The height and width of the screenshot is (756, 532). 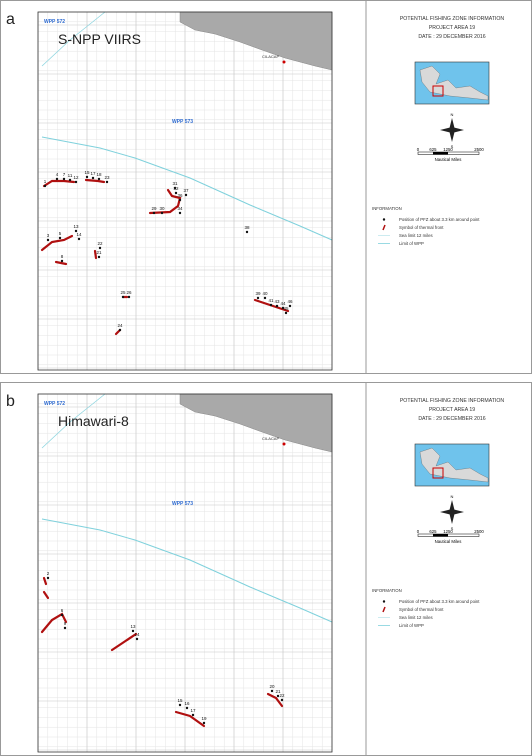 I want to click on pfz-label: 39, so click(x=258, y=293).